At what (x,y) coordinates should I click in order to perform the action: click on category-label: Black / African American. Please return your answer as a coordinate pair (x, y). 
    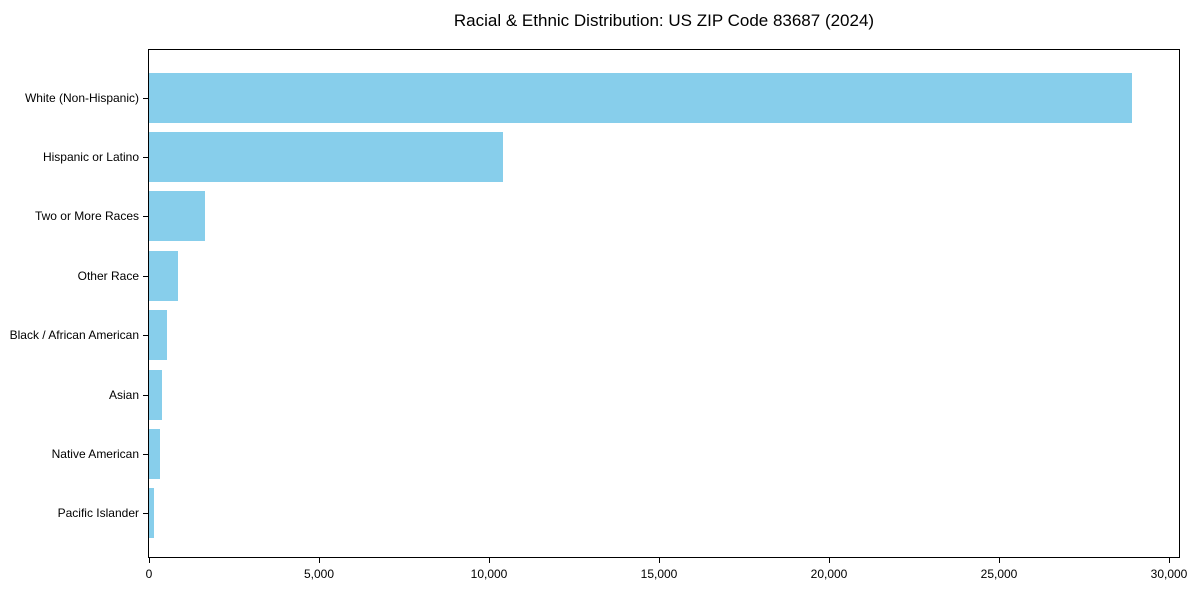
    Looking at the image, I should click on (74, 335).